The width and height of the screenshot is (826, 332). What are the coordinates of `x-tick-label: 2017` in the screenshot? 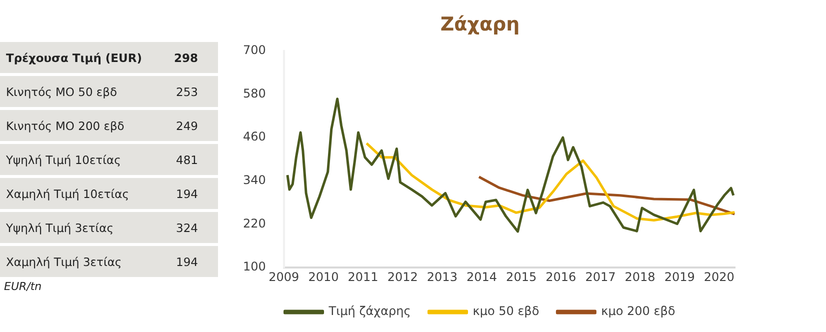 It's located at (600, 277).